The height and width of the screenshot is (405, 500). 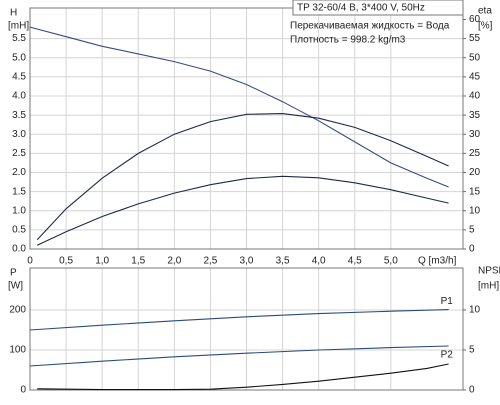 I want to click on x-tick-label: 2,0, so click(x=174, y=261).